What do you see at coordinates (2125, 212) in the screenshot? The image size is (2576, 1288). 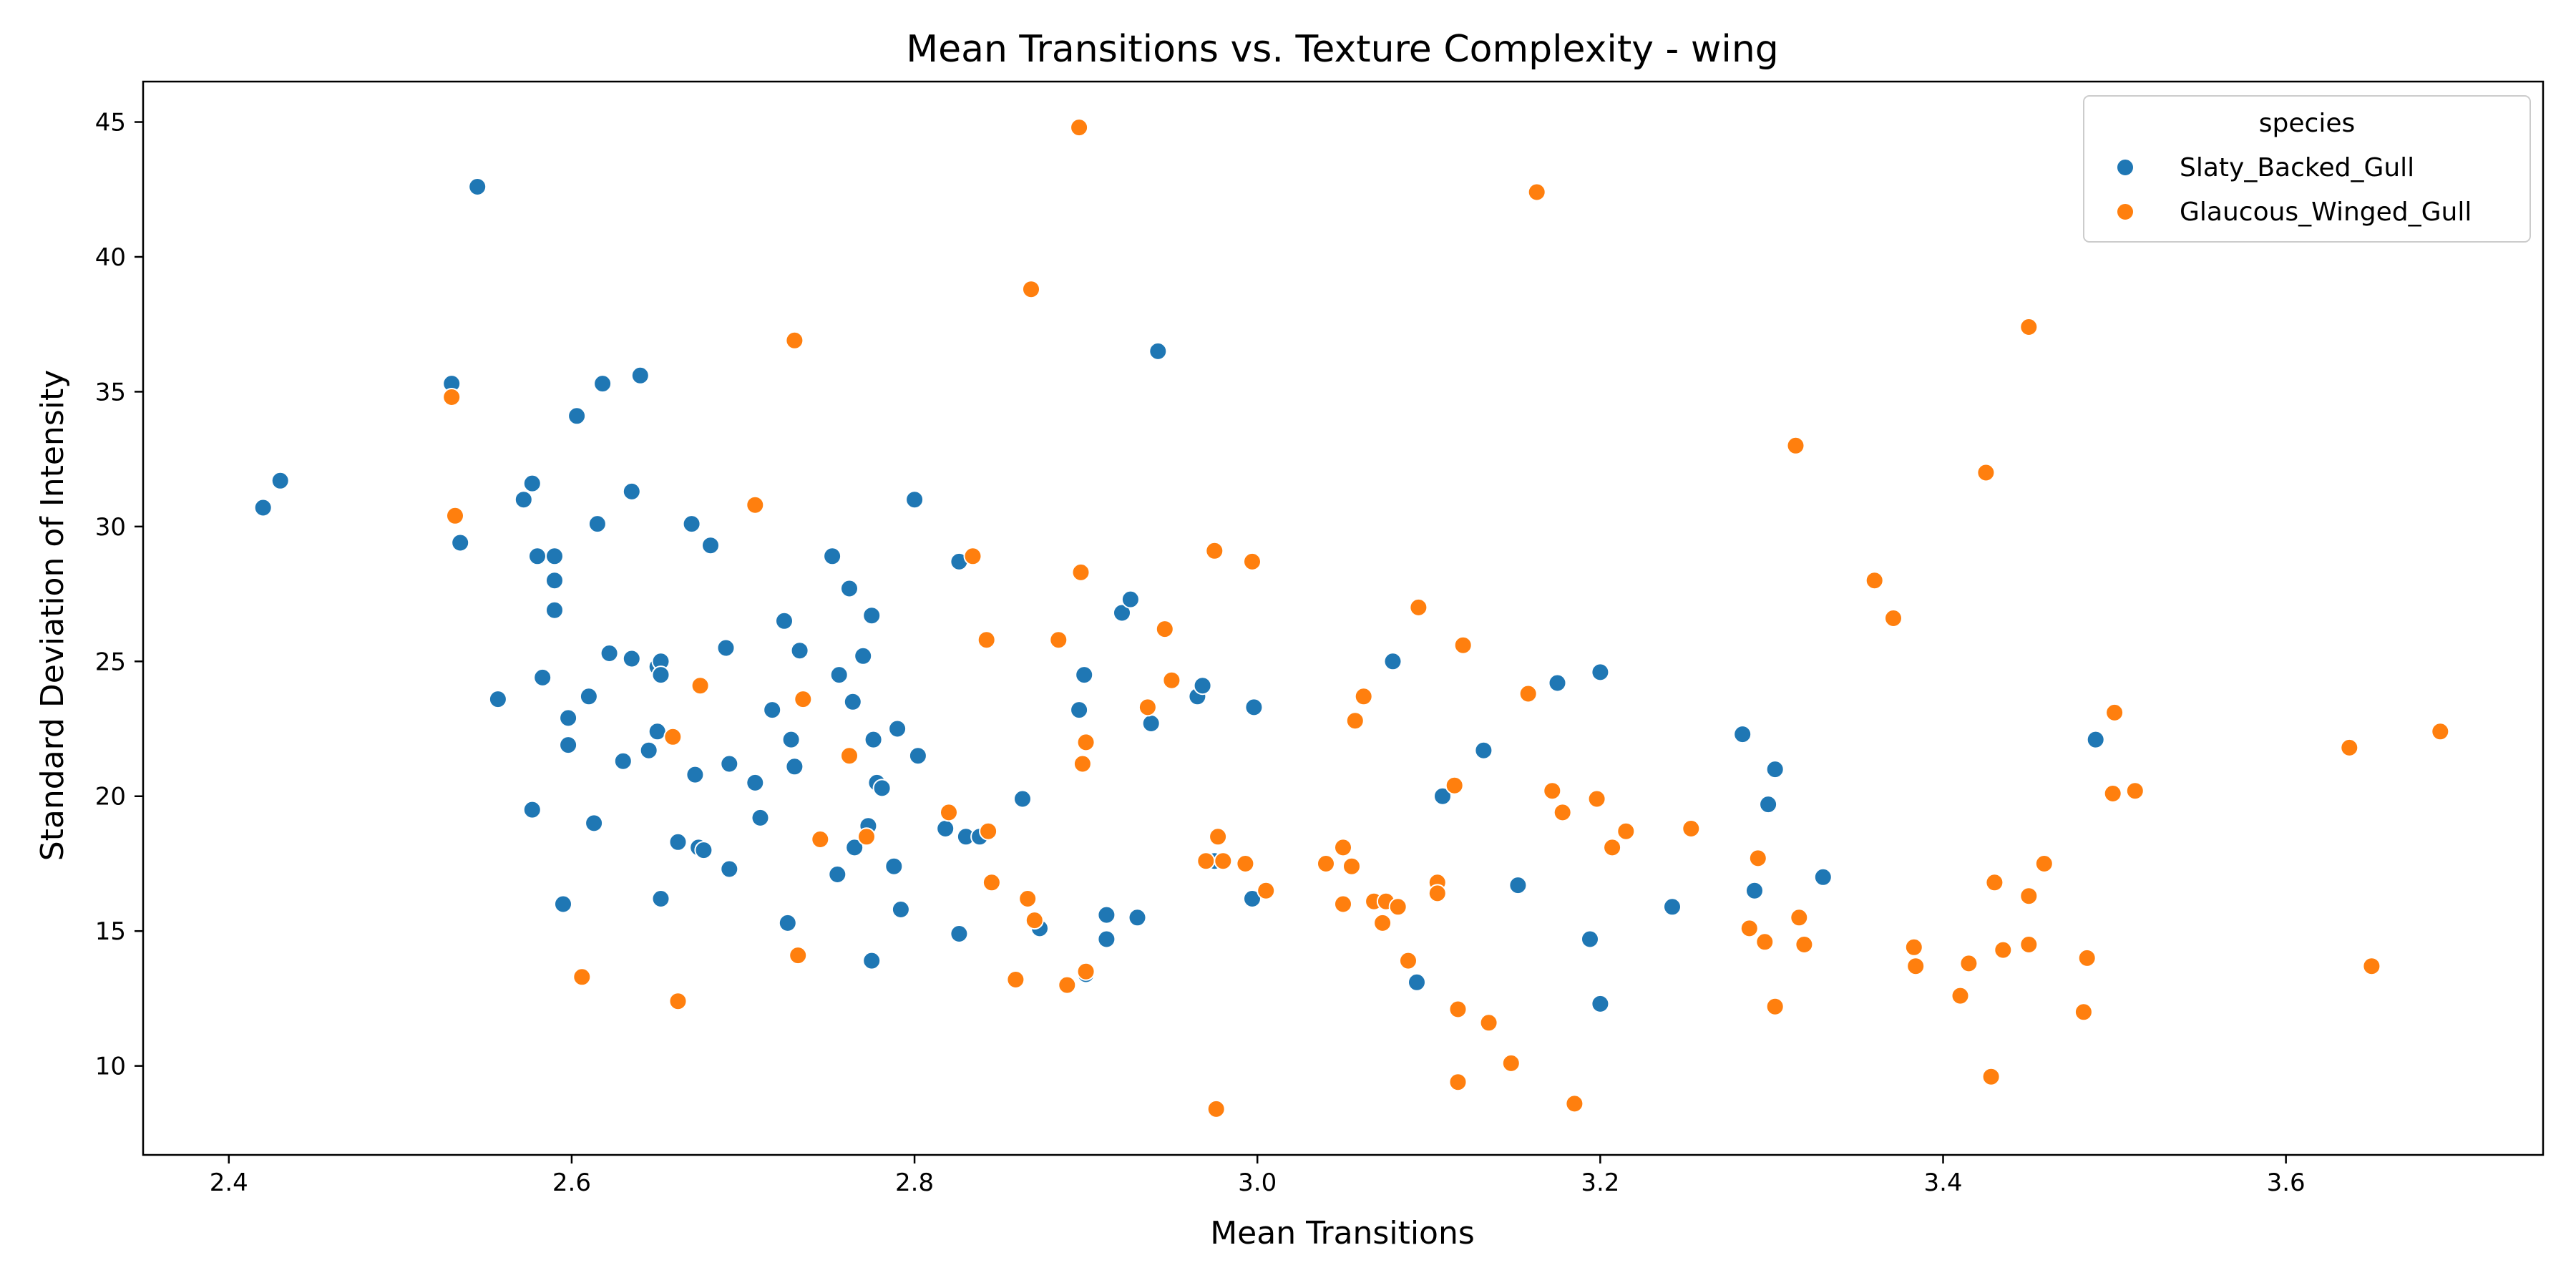 I see `legend-marker-glaucous-winged-gull` at bounding box center [2125, 212].